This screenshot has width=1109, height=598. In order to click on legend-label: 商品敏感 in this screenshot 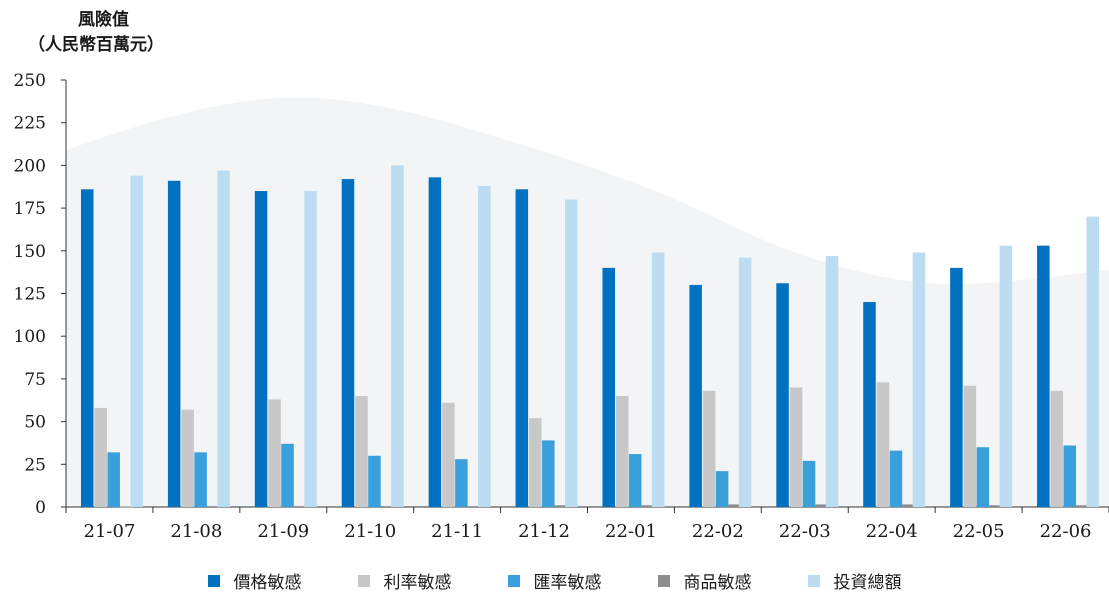, I will do `click(717, 583)`.